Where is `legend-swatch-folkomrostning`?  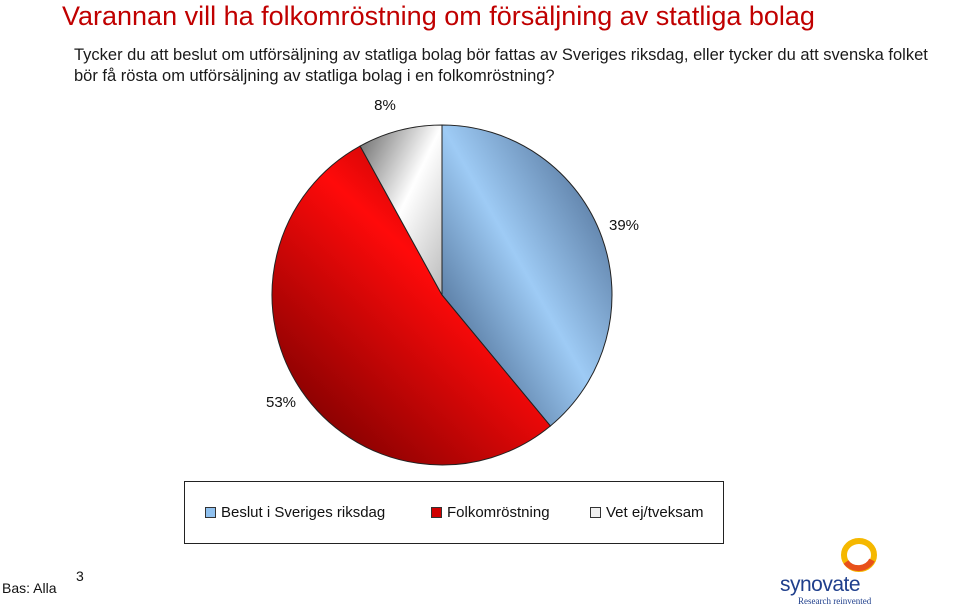 legend-swatch-folkomrostning is located at coordinates (436, 512).